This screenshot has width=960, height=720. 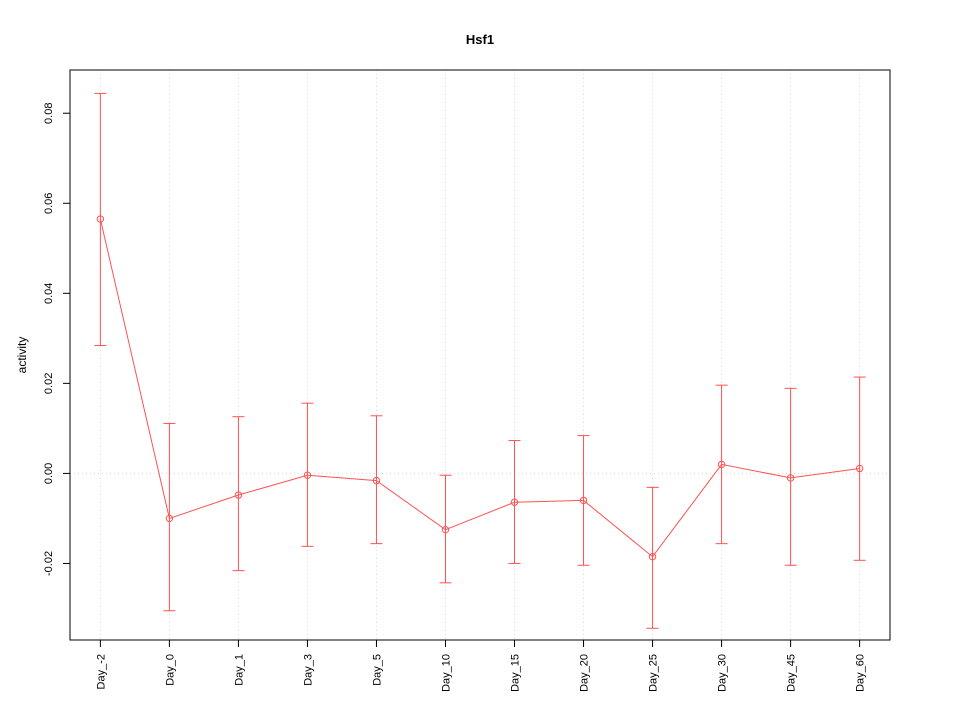 I want to click on y-tick-label: -0.02, so click(x=49, y=563).